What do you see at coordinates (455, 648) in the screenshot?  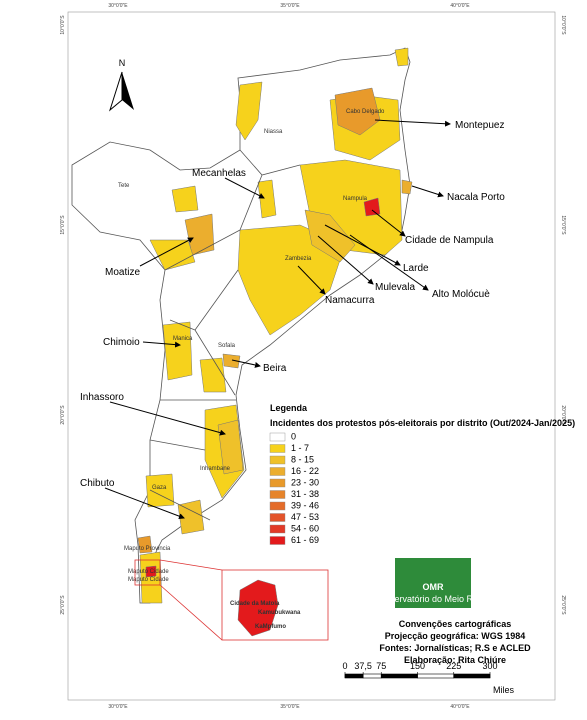 I see `credit-line: Fontes: Jornalísticas; R.S e ACLED` at bounding box center [455, 648].